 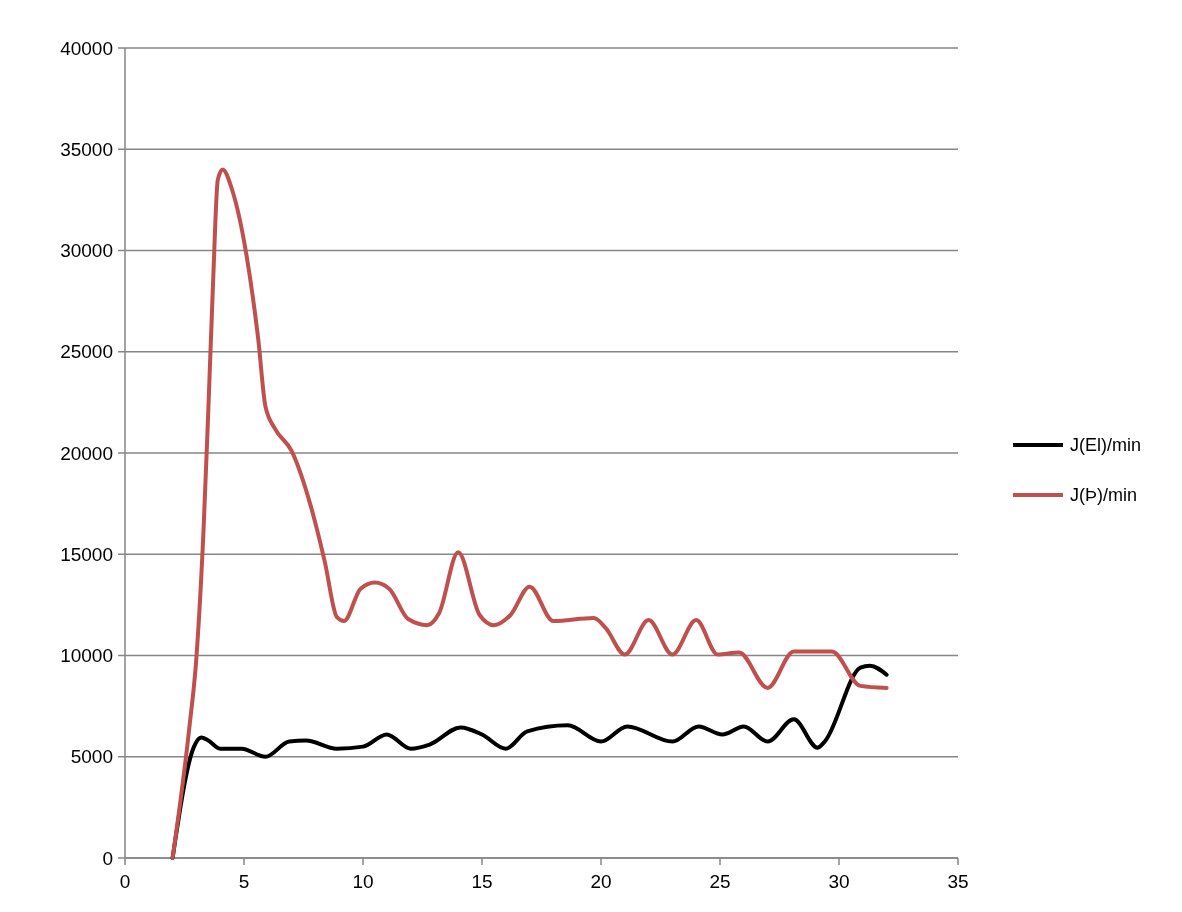 I want to click on x-tick-label: 35, so click(x=958, y=881).